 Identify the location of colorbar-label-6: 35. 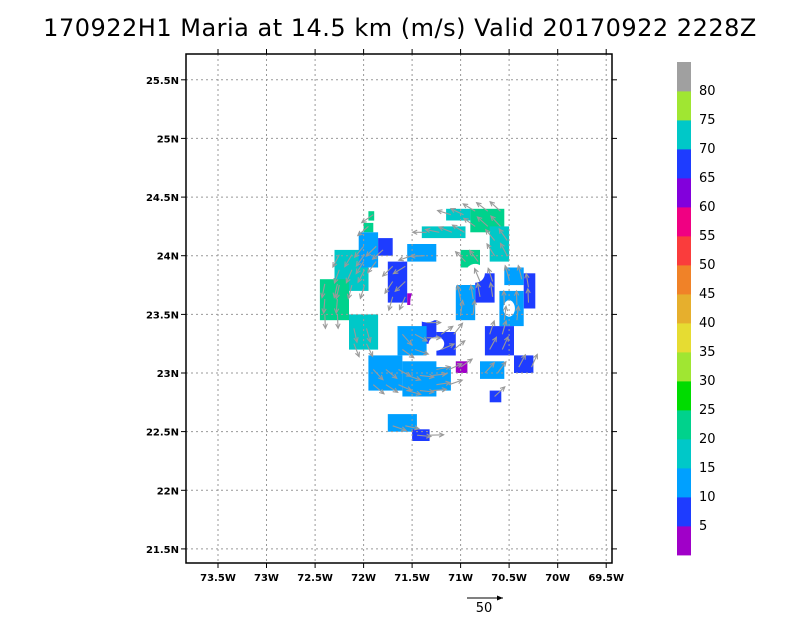
(707, 352).